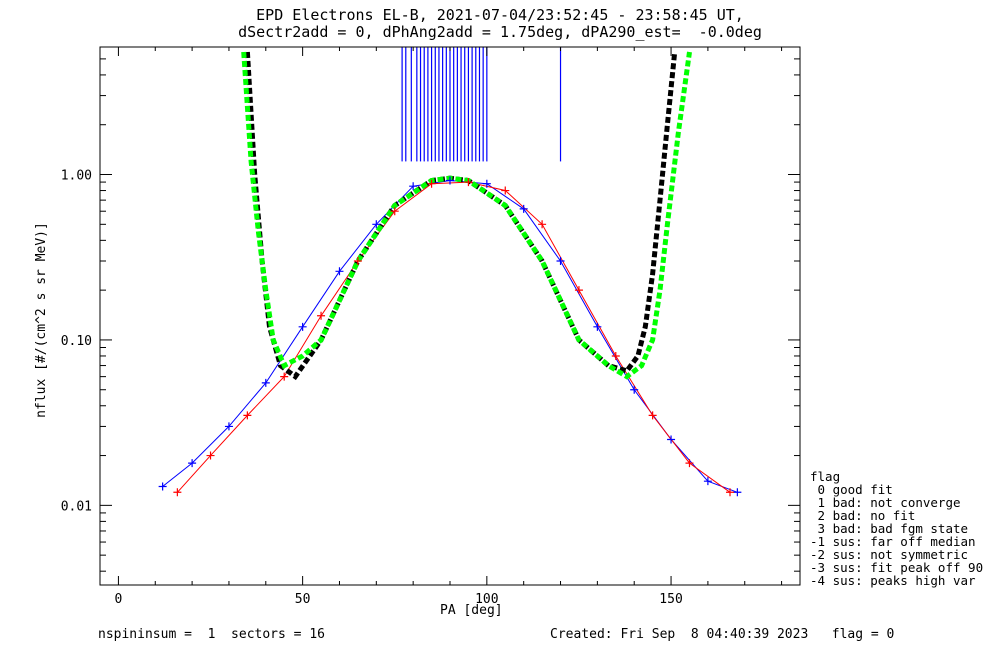  I want to click on flag-legend-item: -1 sus: far off median, so click(893, 541).